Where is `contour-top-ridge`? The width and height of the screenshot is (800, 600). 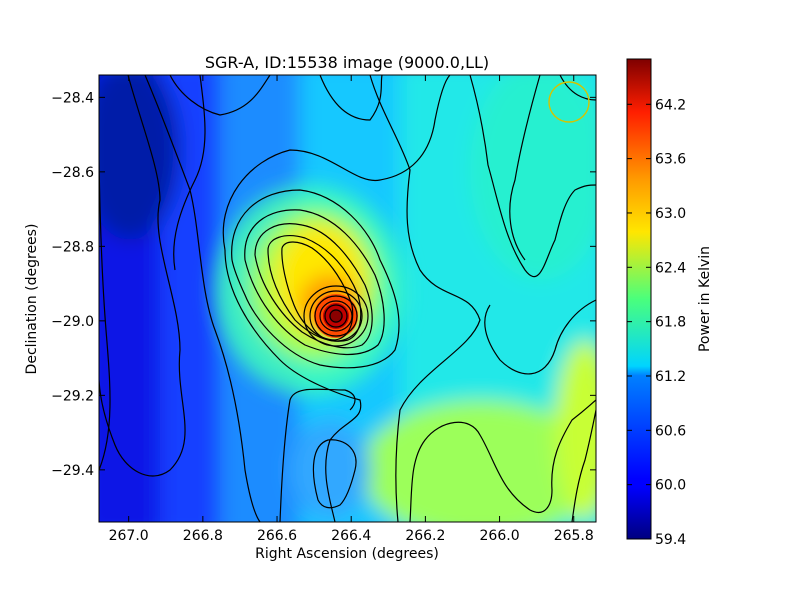 contour-top-ridge is located at coordinates (351, 98).